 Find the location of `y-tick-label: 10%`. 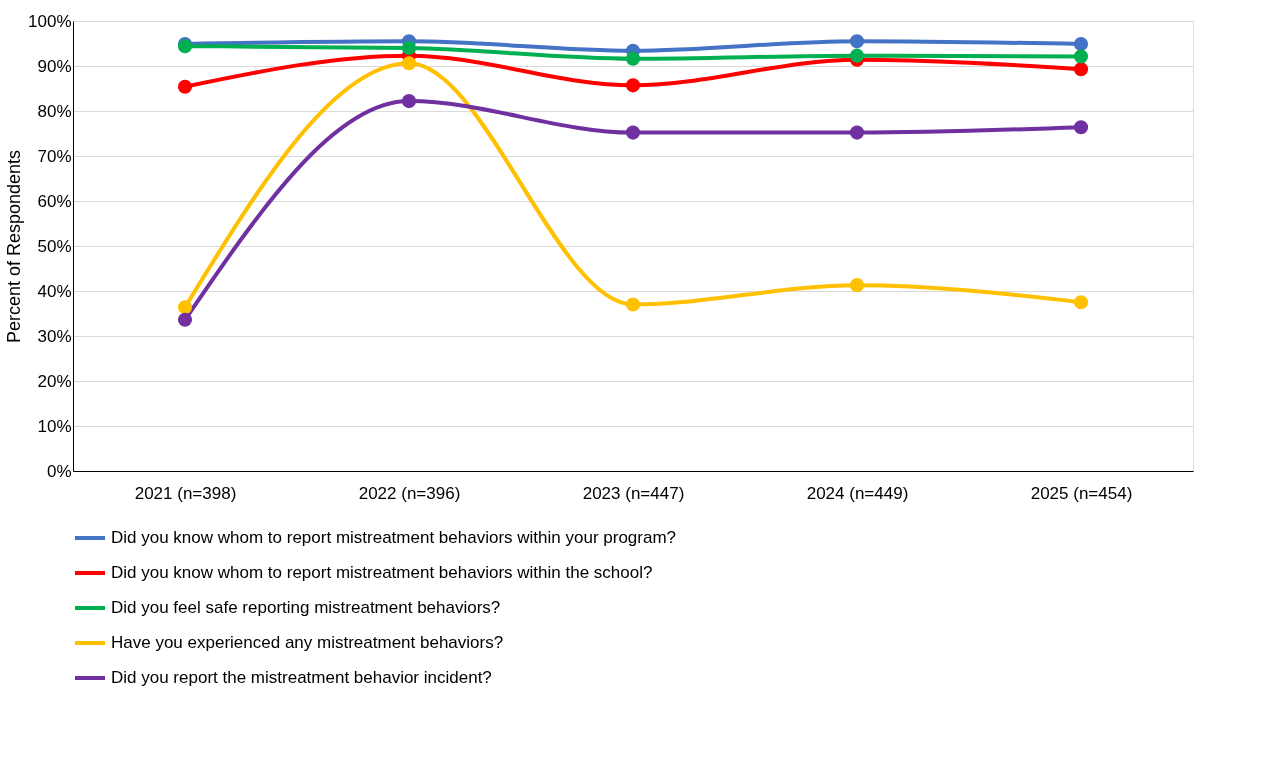

y-tick-label: 10% is located at coordinates (54, 426).